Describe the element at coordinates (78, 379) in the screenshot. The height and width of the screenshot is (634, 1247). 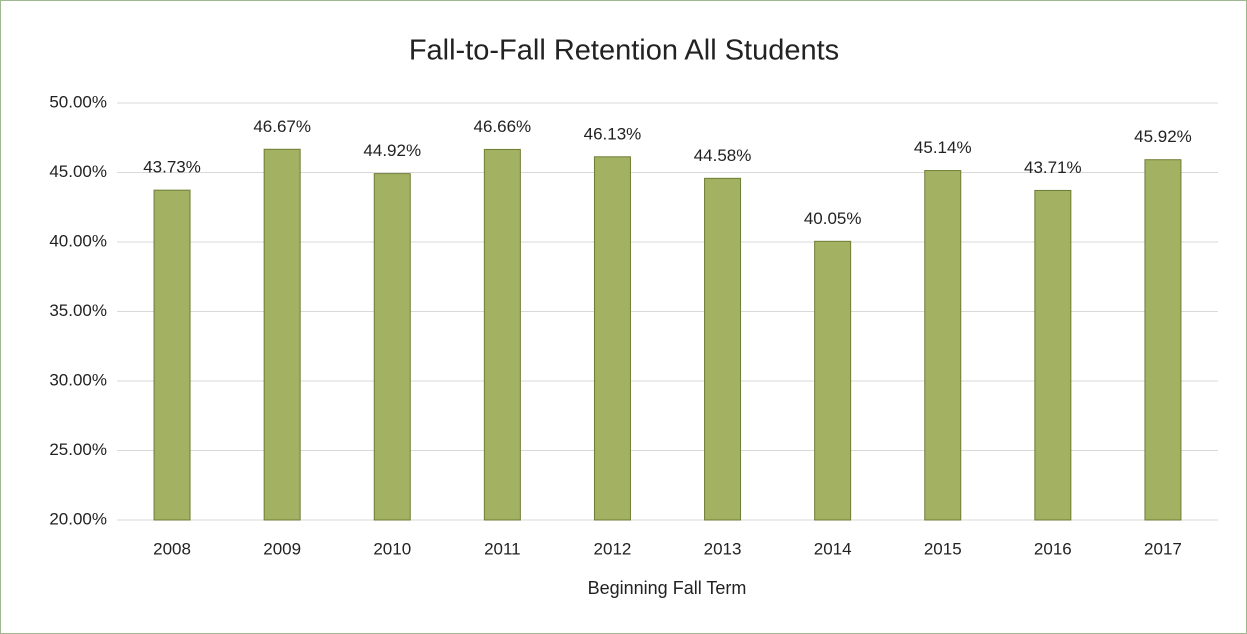
I see `y-tick-label: 30.00%` at that location.